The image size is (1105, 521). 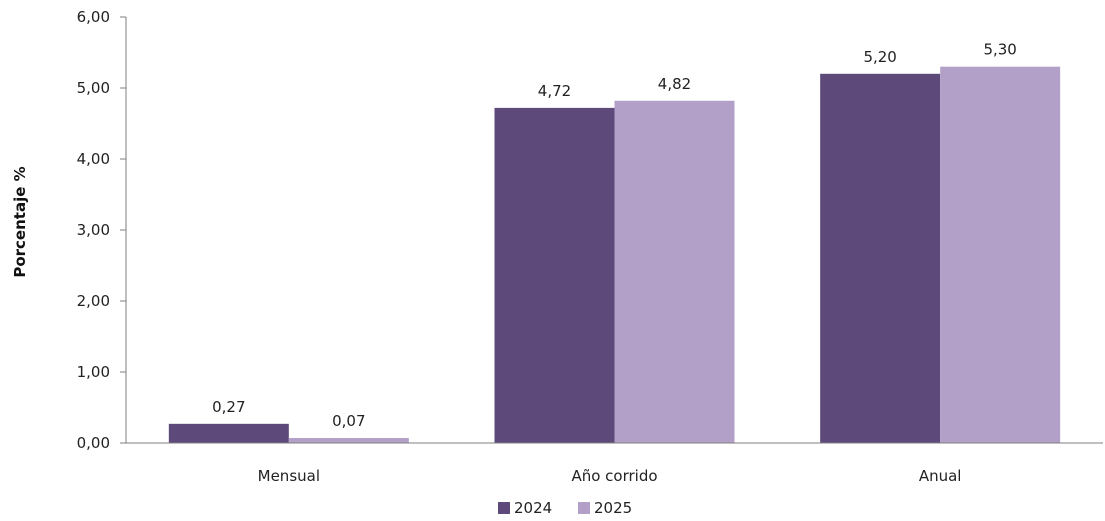 What do you see at coordinates (940, 476) in the screenshot?
I see `x-category-label: Anual` at bounding box center [940, 476].